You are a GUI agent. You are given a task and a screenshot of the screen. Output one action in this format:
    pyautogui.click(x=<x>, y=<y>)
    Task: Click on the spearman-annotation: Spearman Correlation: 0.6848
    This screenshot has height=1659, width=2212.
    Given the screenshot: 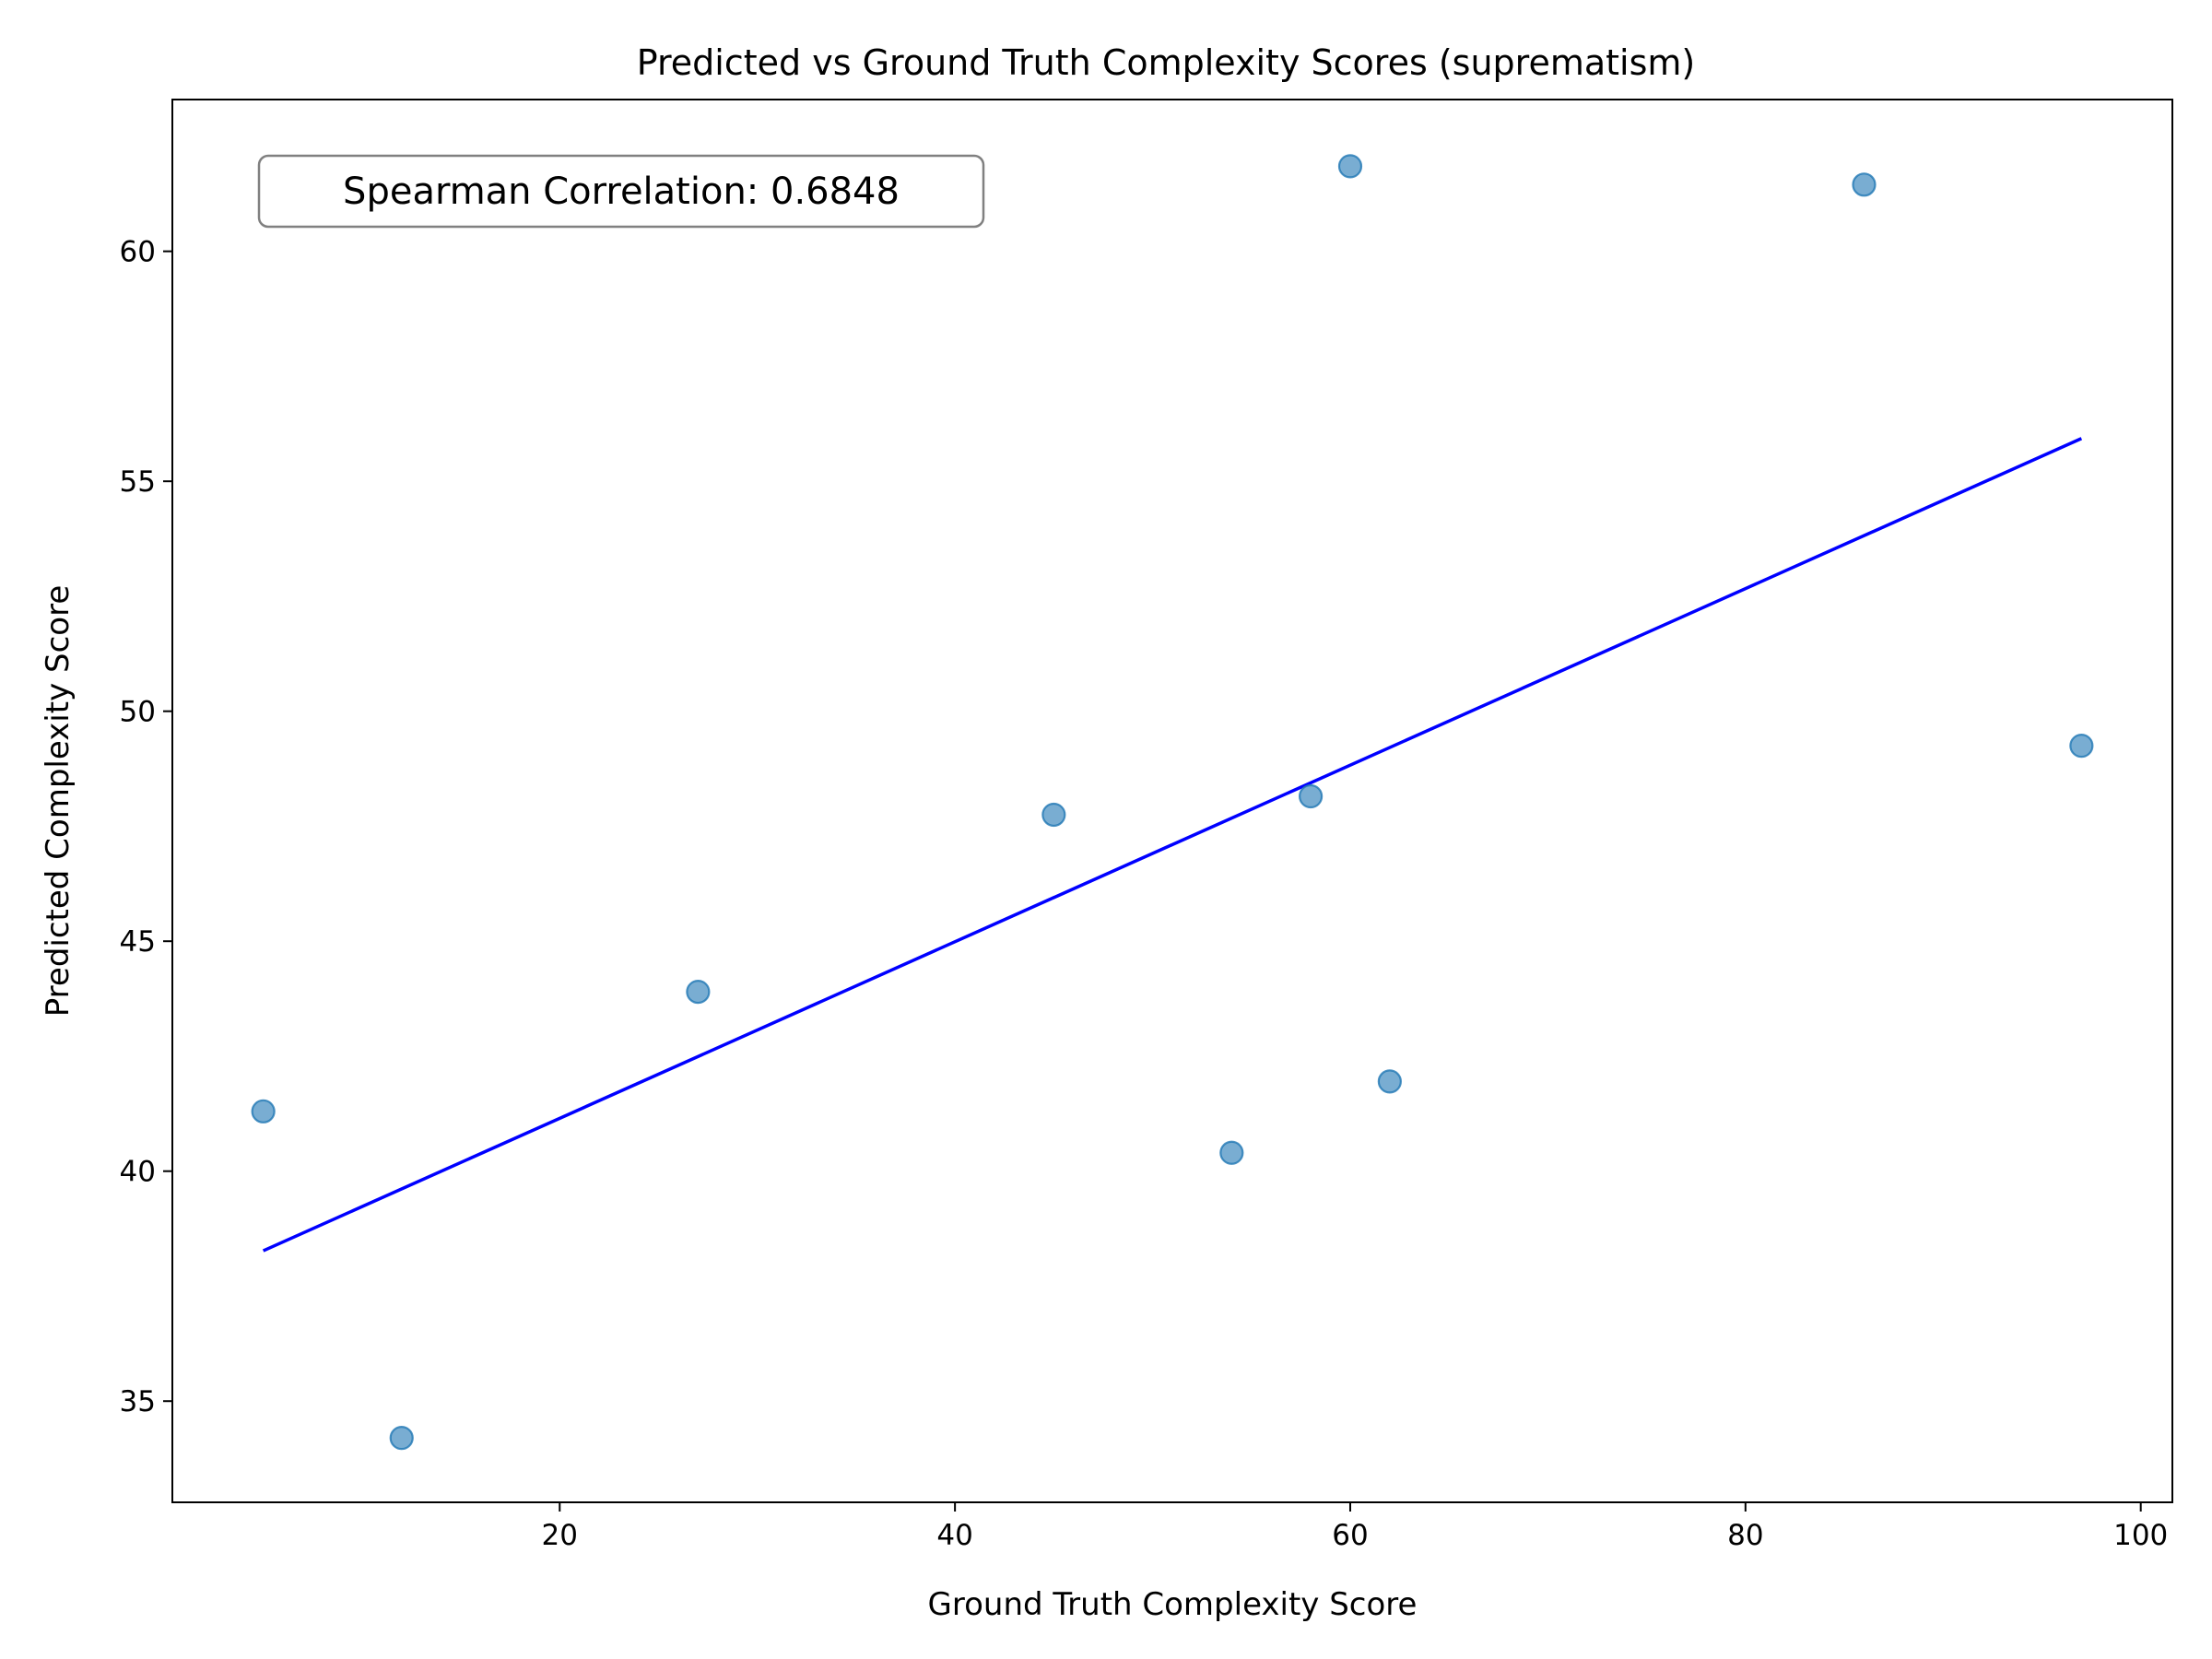 What is the action you would take?
    pyautogui.click(x=621, y=191)
    